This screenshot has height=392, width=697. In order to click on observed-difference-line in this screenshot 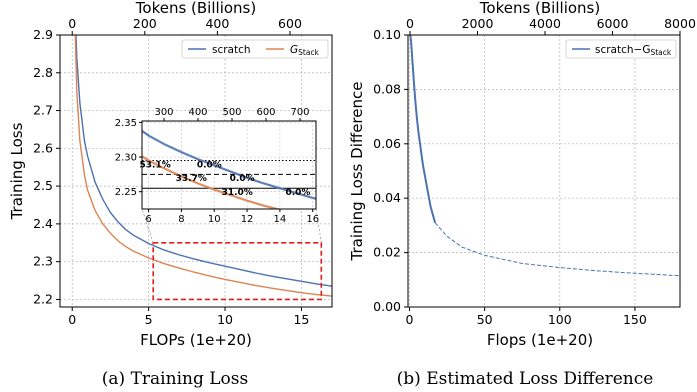, I will do `click(423, 129)`.